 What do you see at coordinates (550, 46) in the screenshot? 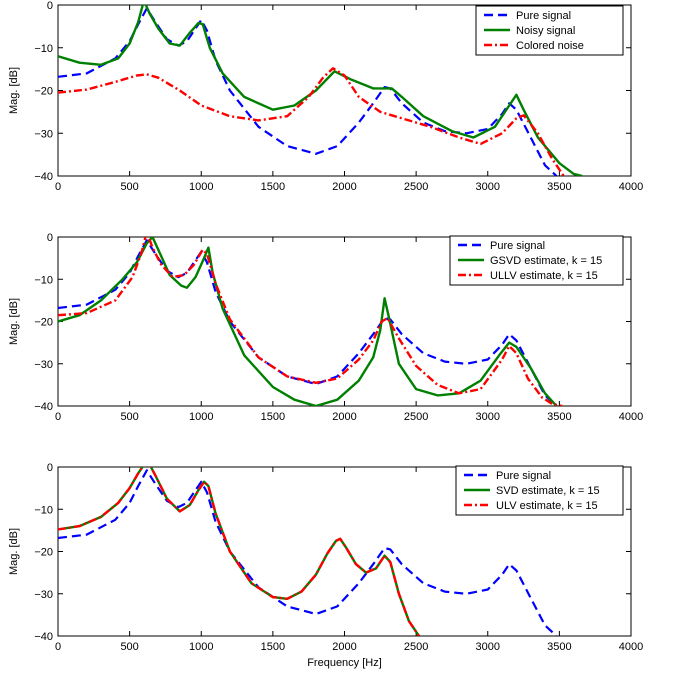
I see `legend-entry: Colored noise` at bounding box center [550, 46].